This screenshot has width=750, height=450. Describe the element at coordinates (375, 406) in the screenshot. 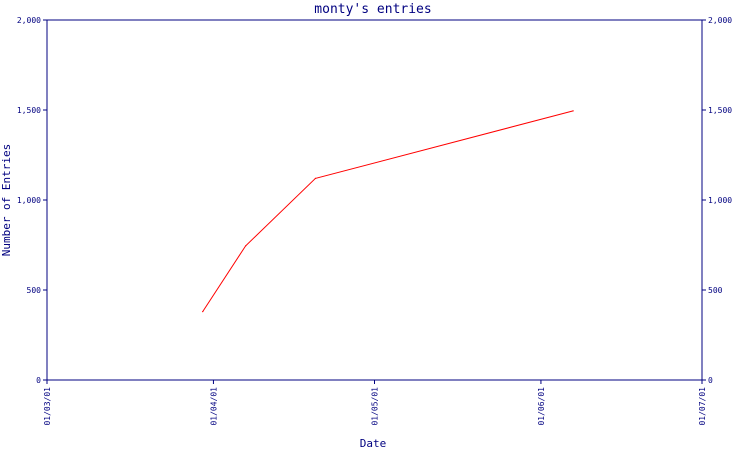

I see `x-tick-label: 01/05/01` at that location.